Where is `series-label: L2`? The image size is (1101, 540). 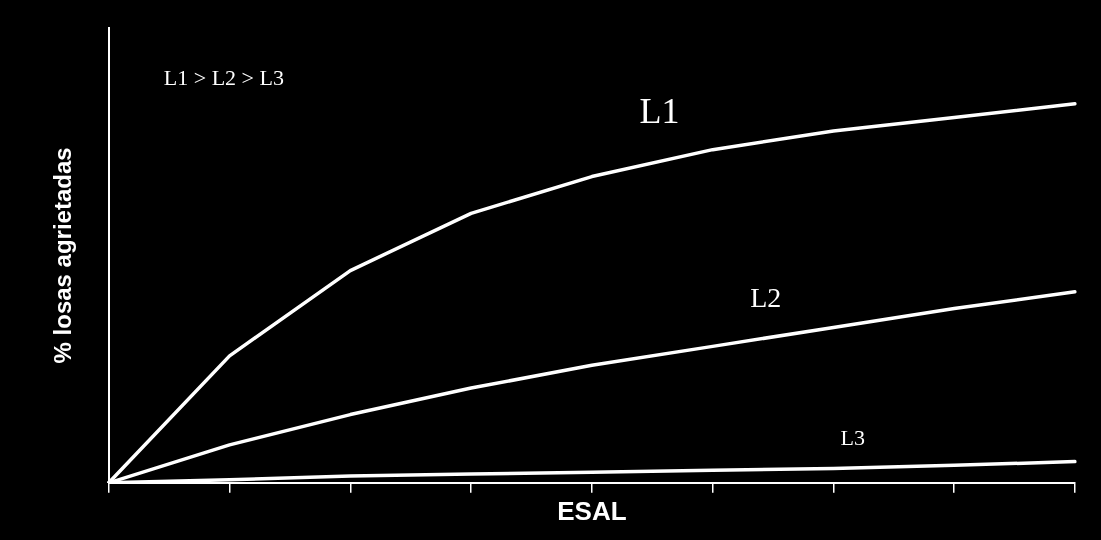
series-label: L2 is located at coordinates (766, 298).